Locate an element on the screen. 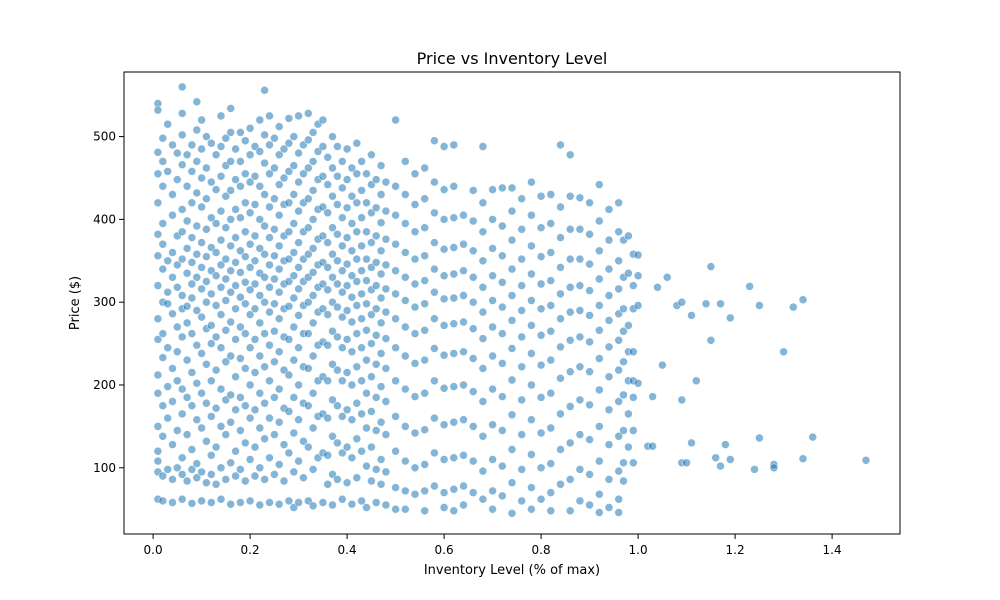 This screenshot has height=600, width=1000. y-tick-label: 500 is located at coordinates (104, 137).